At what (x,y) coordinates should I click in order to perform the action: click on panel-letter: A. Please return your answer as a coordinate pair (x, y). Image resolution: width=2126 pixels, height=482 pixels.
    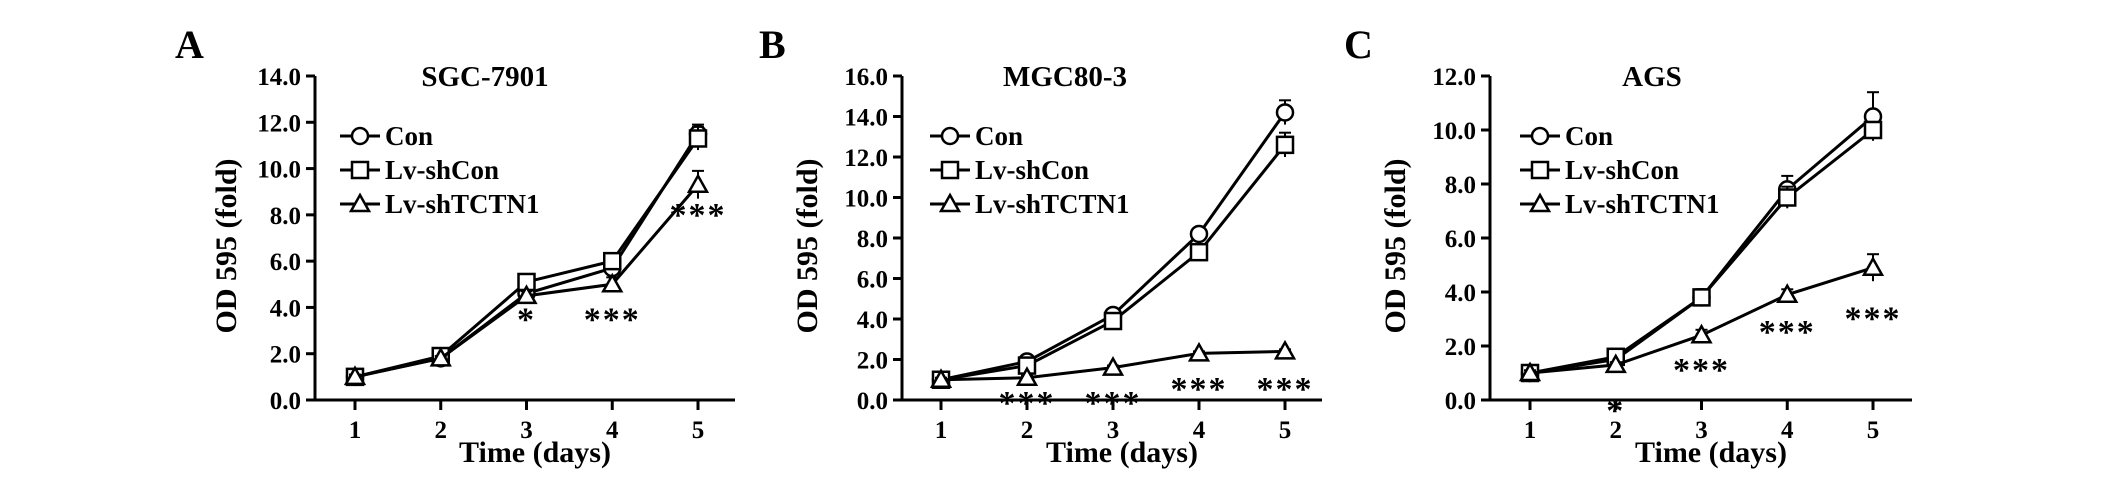
    Looking at the image, I should click on (189, 44).